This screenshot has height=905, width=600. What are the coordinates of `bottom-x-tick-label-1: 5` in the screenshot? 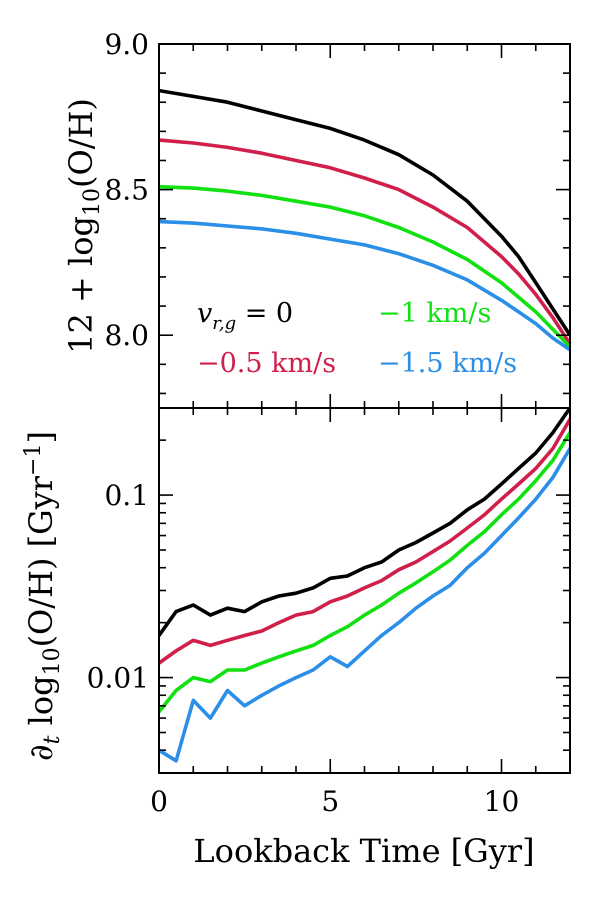 It's located at (330, 801).